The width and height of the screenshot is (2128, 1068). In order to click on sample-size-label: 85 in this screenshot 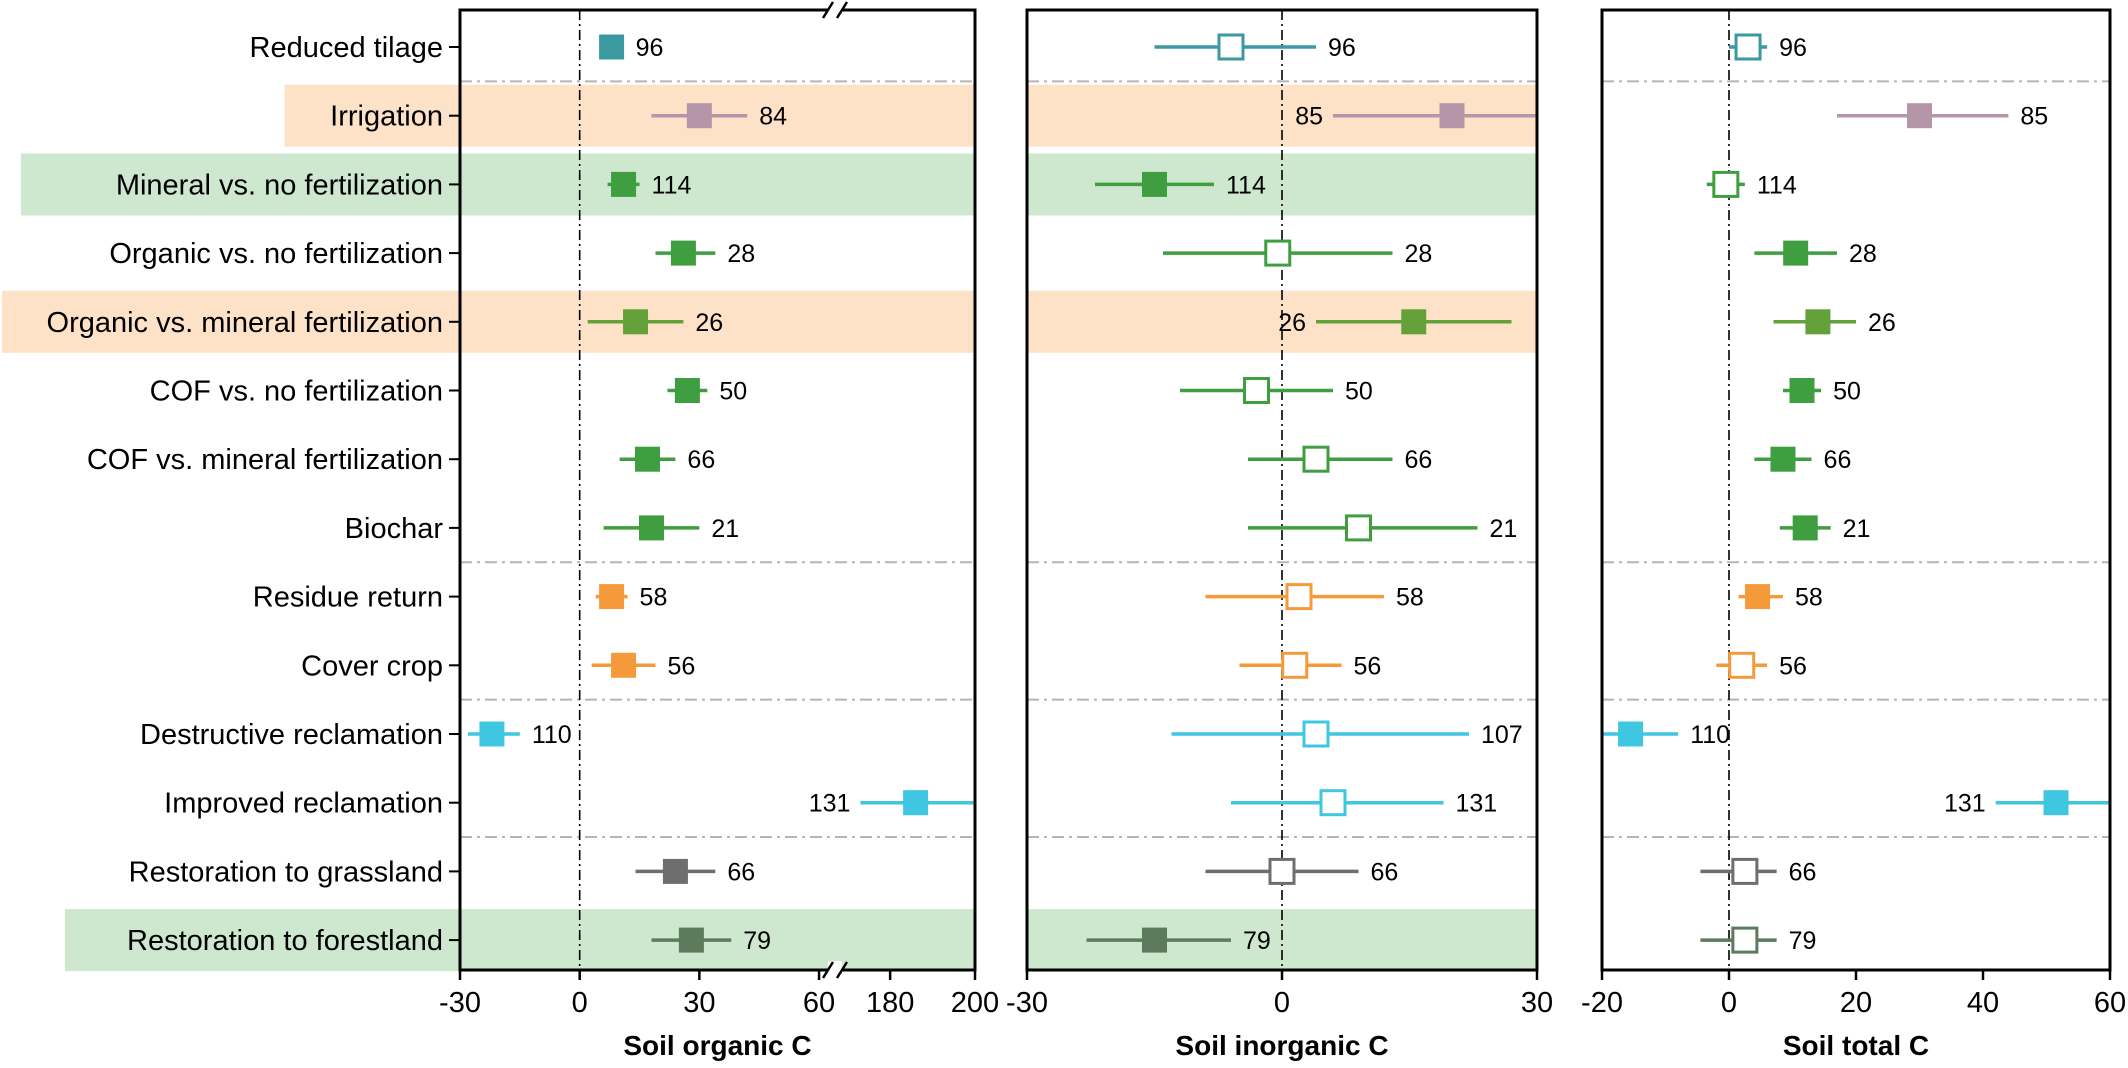, I will do `click(1309, 117)`.